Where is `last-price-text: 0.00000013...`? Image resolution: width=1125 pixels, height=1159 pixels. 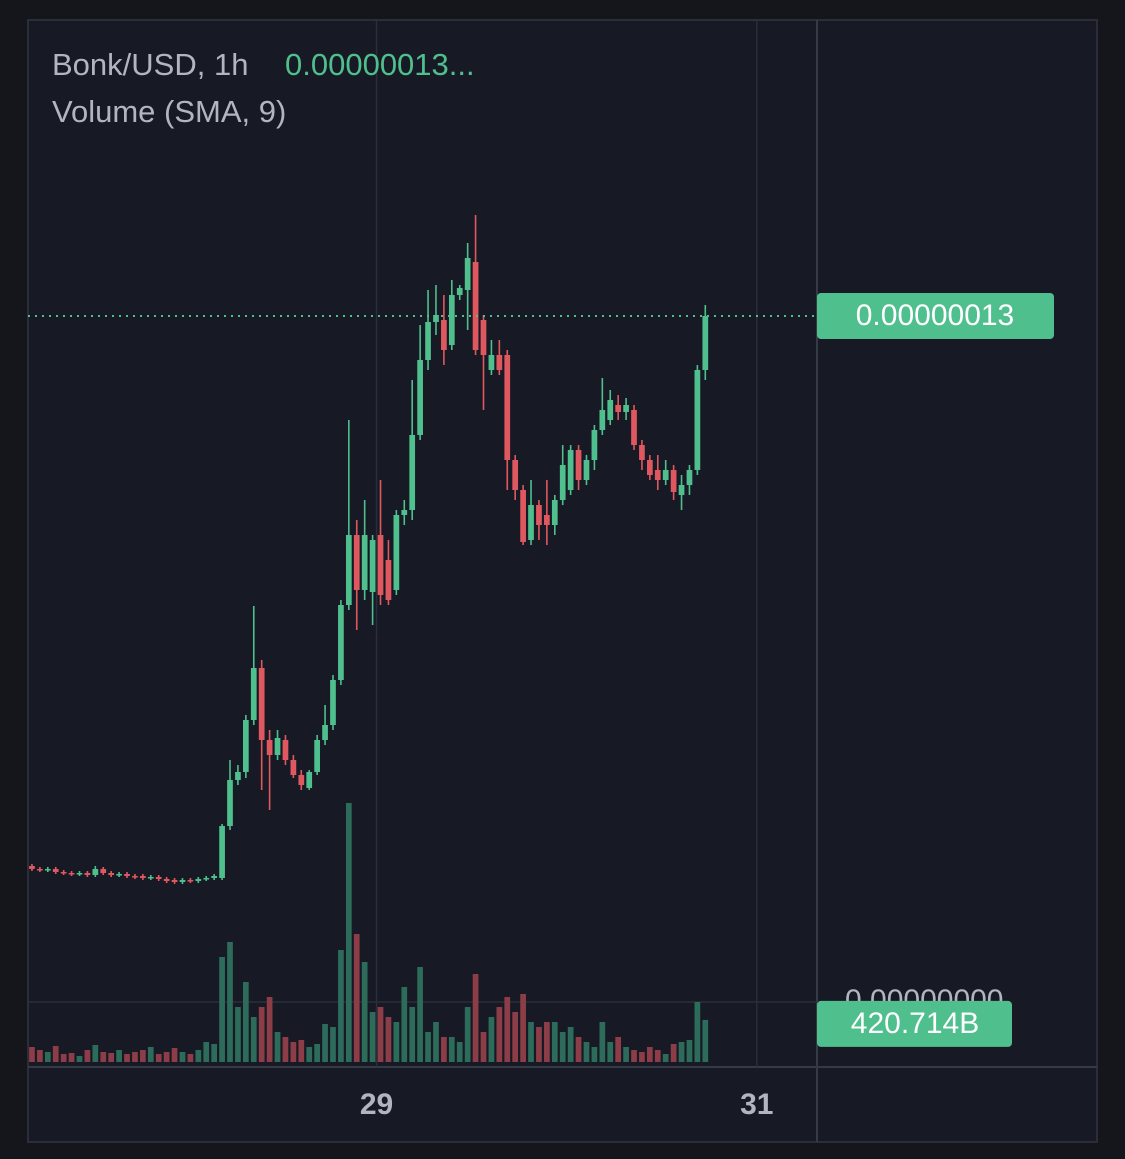
last-price-text: 0.00000013... is located at coordinates (380, 64).